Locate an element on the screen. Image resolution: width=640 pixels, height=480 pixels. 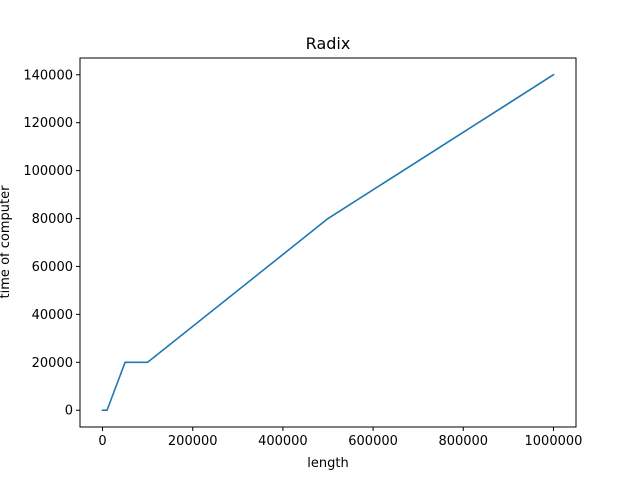
y-tick-label: 80000 is located at coordinates (52, 219).